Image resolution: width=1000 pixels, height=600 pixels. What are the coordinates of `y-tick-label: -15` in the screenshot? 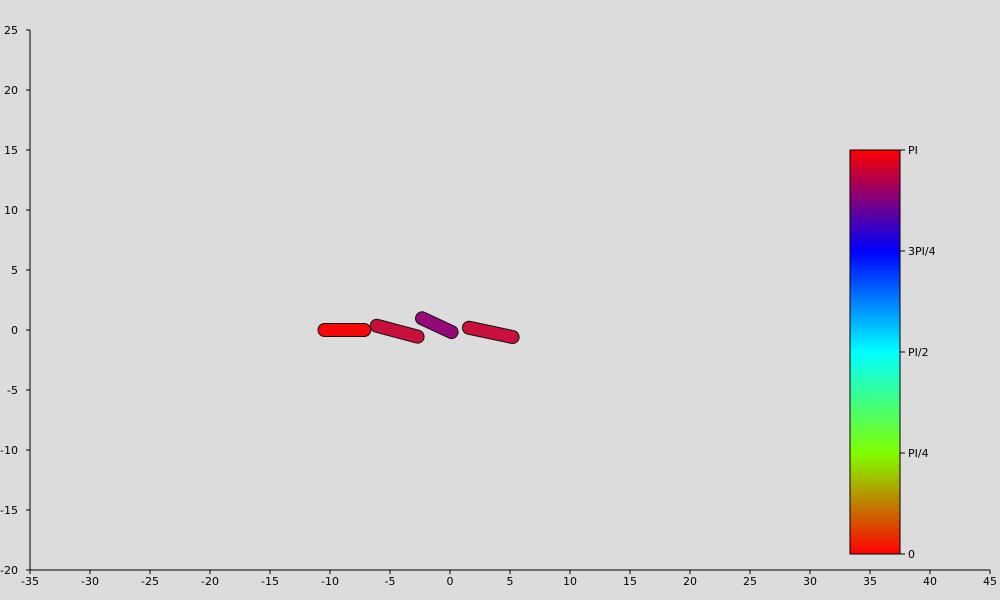 It's located at (9, 510).